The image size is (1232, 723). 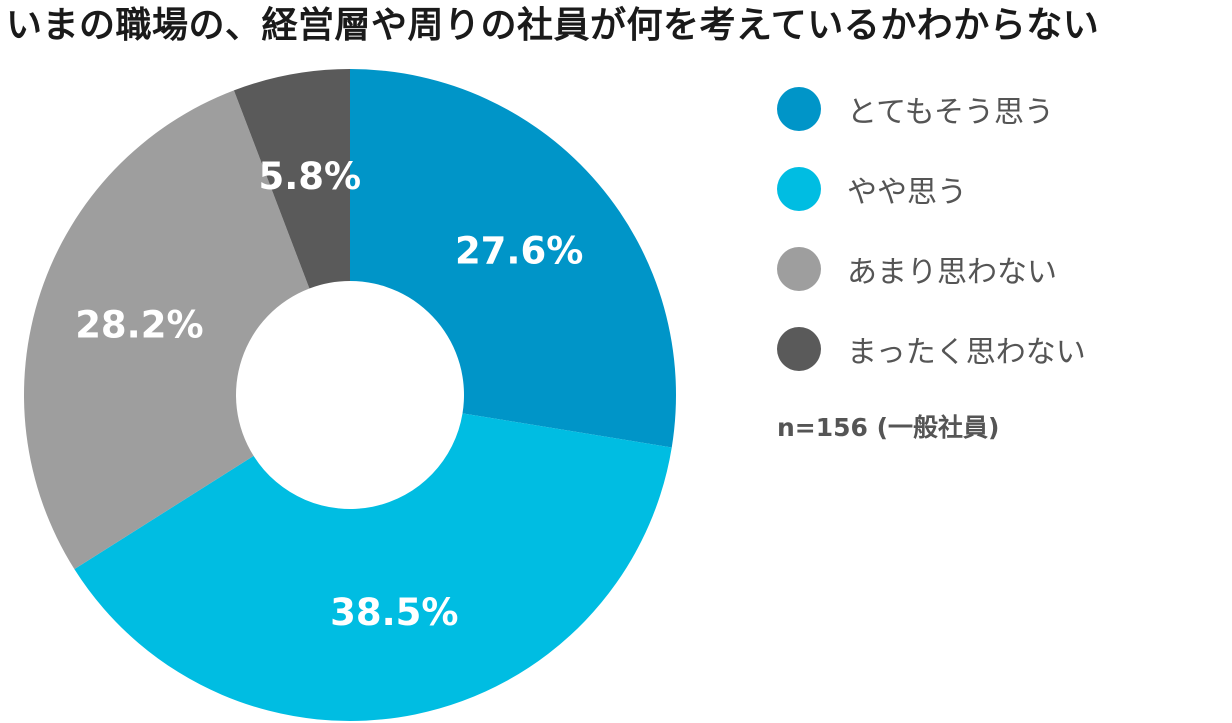 What do you see at coordinates (309, 176) in the screenshot?
I see `slice-value-label-3: 5.8%` at bounding box center [309, 176].